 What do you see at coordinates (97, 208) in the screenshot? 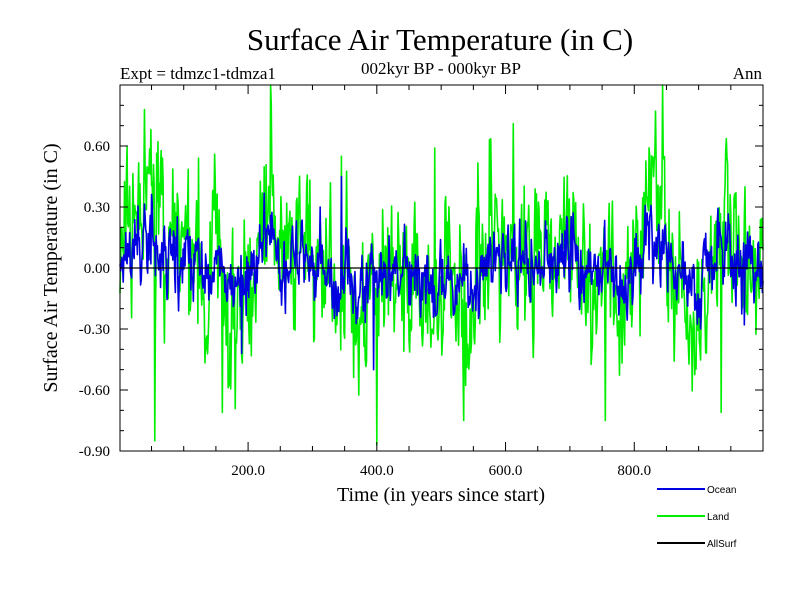
I see `y-tick-label: 0.30` at bounding box center [97, 208].